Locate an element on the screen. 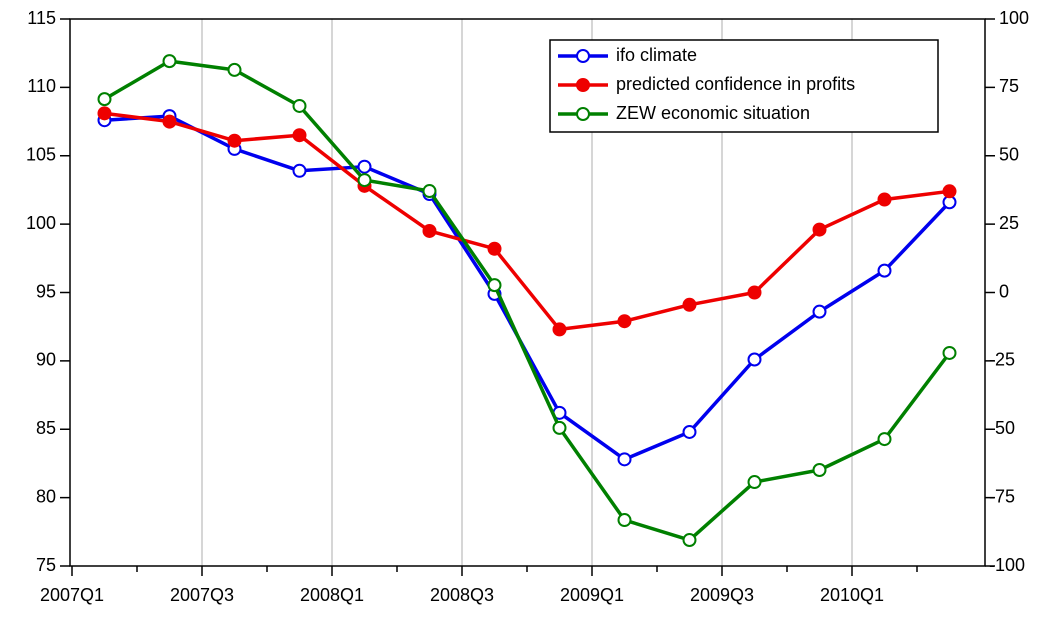  y-tick-label: 80 is located at coordinates (46, 496).